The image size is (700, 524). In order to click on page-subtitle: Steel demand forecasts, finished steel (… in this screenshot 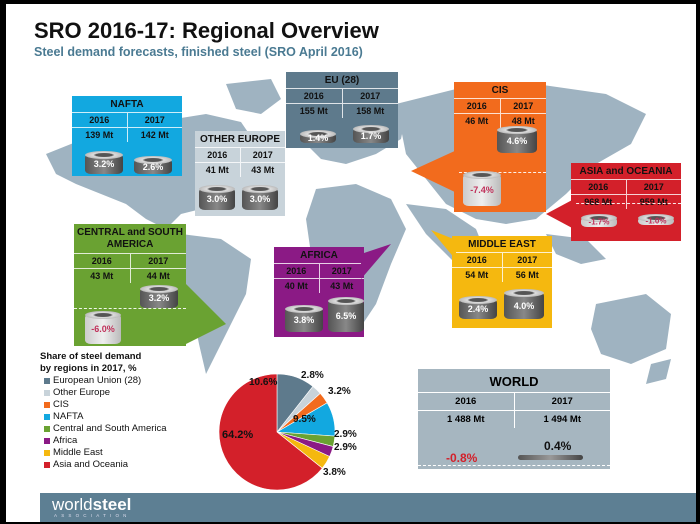, I will do `click(198, 52)`.